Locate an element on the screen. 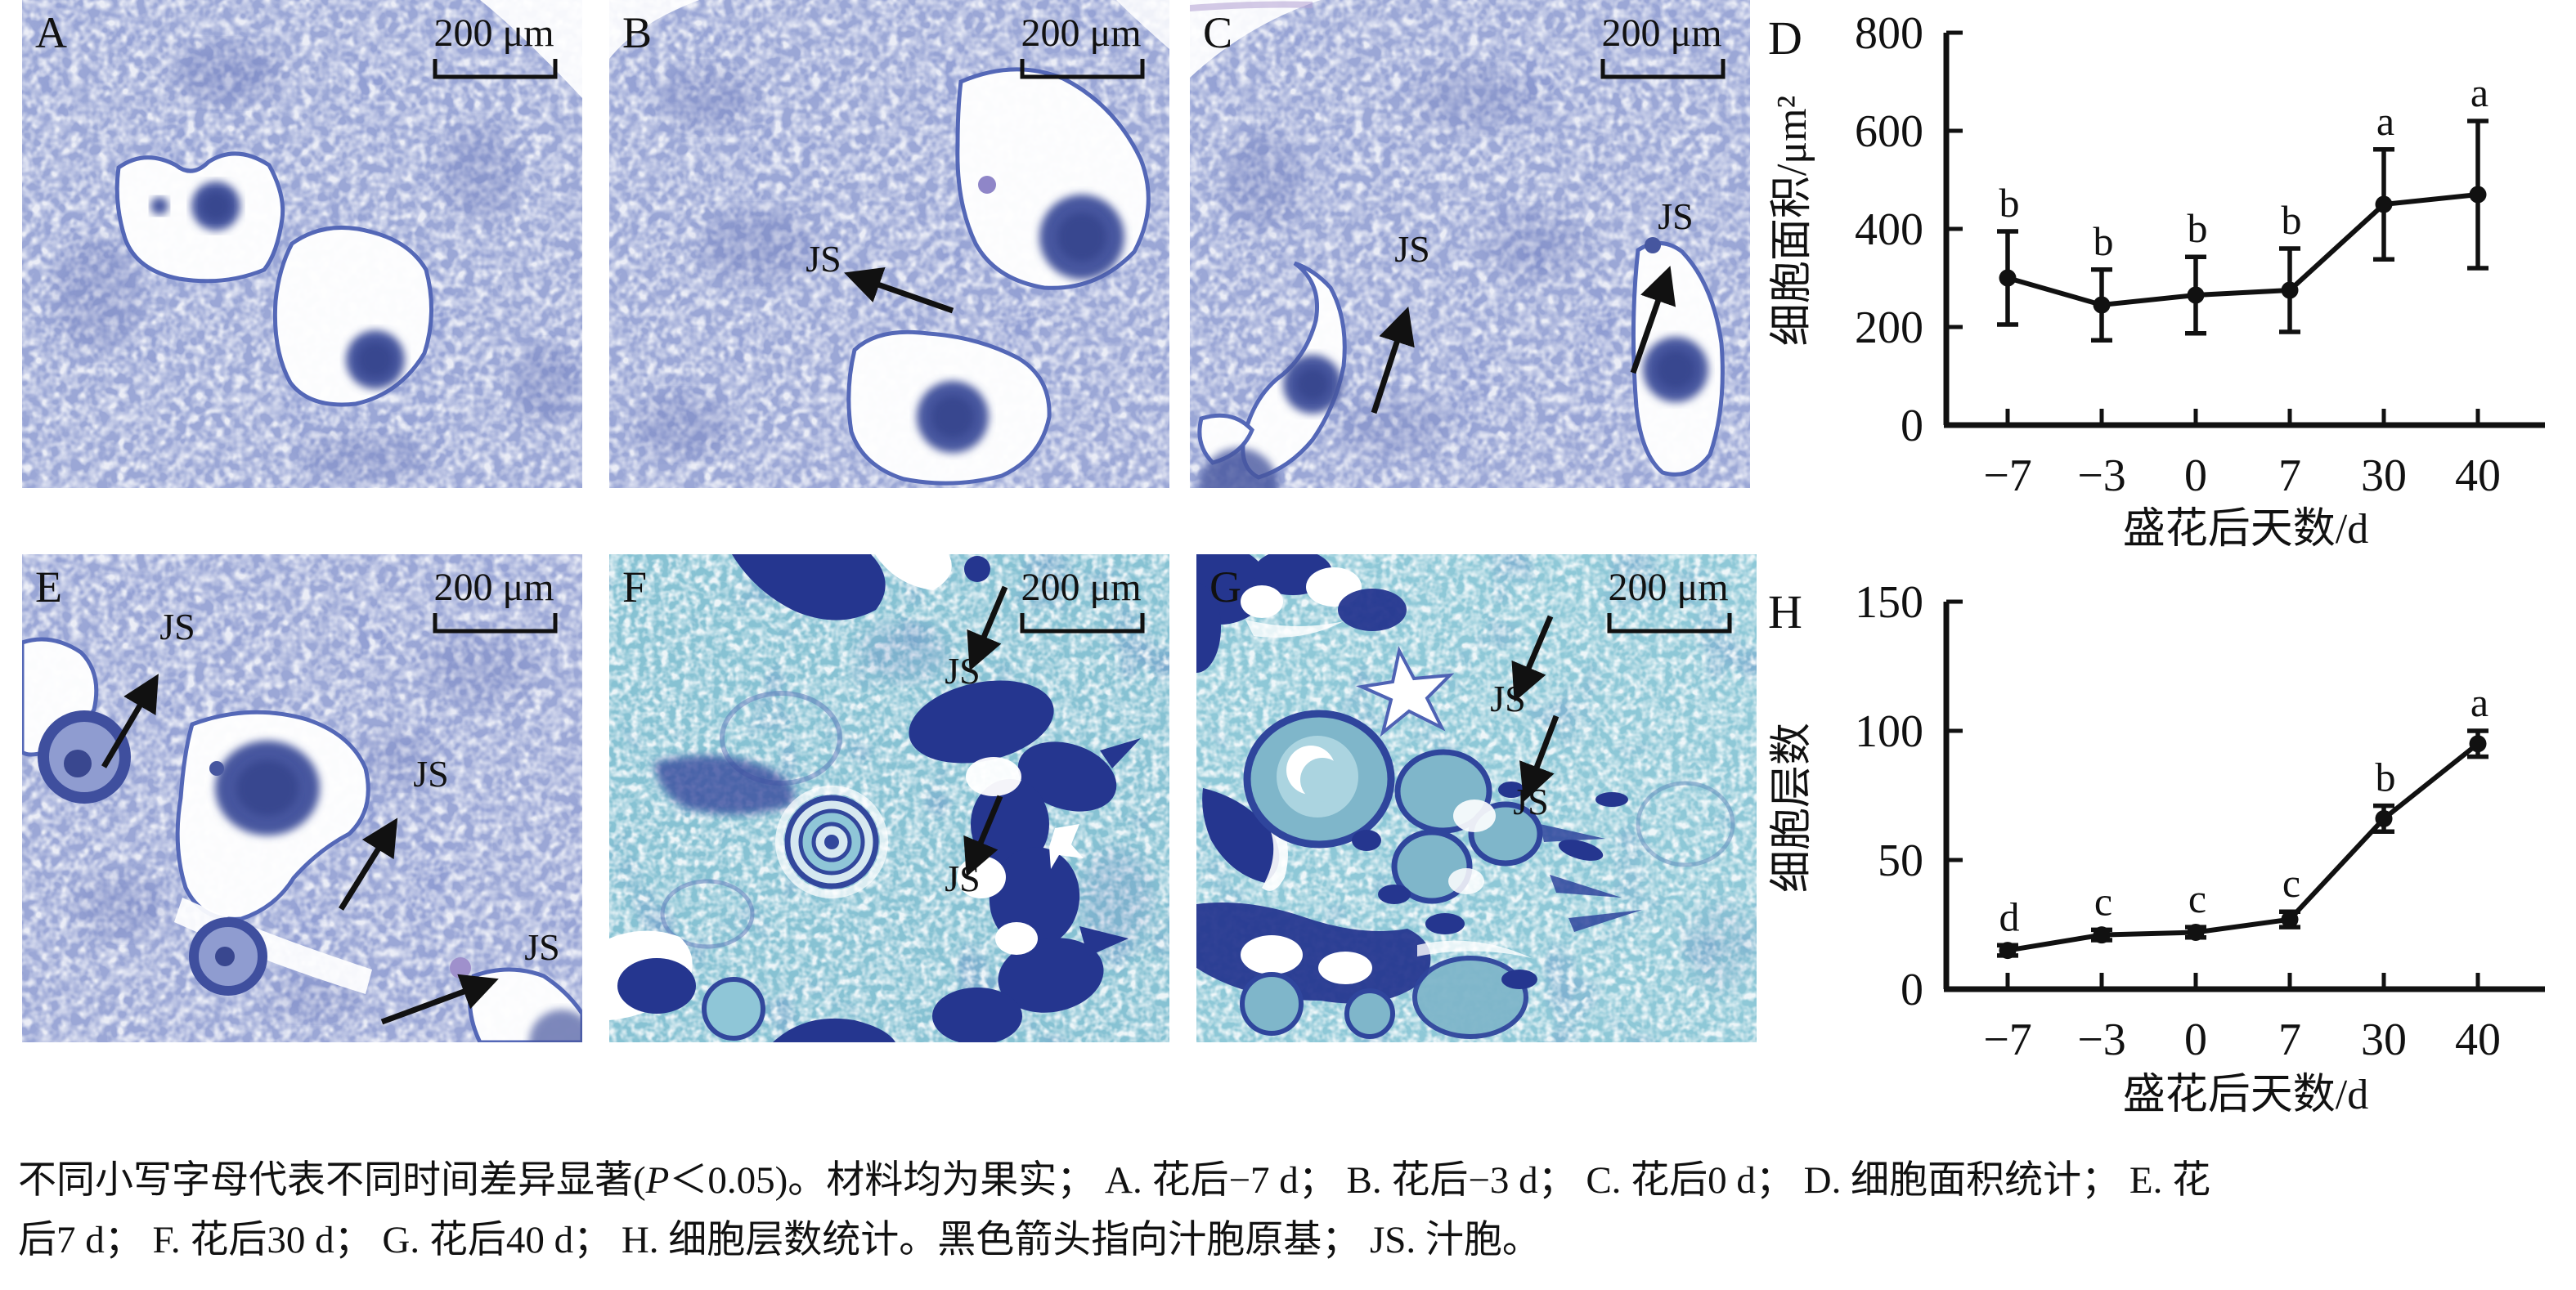  panel-label: B is located at coordinates (637, 32).